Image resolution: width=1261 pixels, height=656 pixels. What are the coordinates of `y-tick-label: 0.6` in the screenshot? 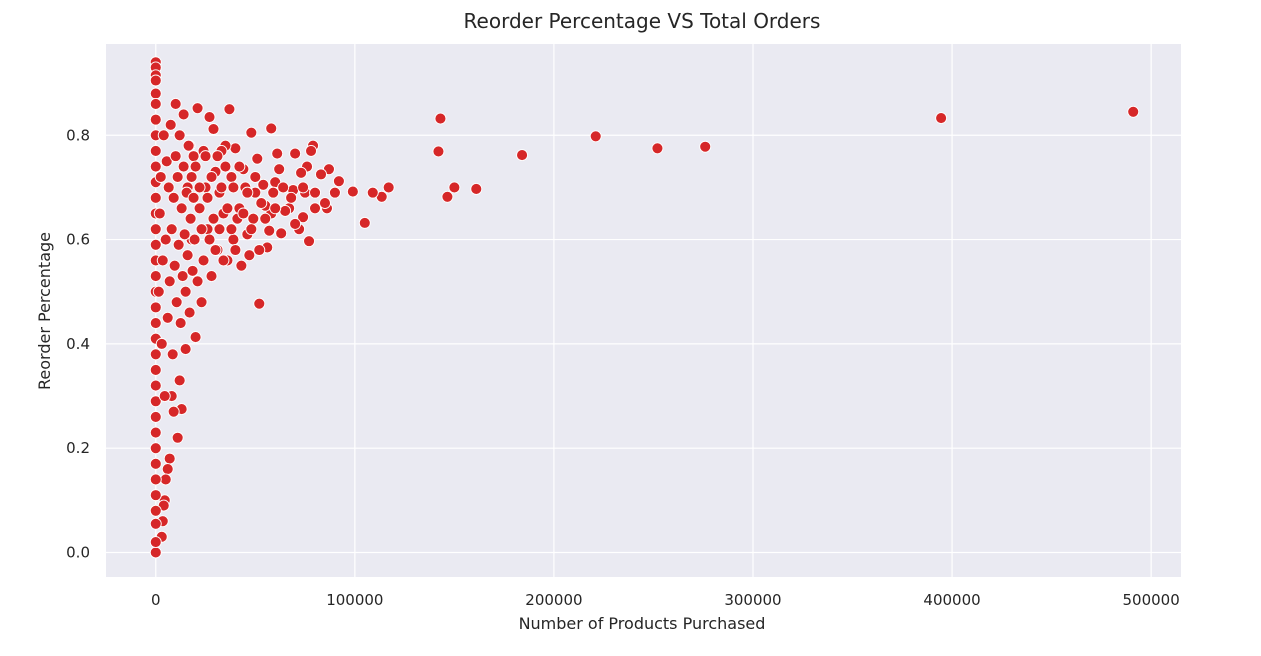 It's located at (78, 240).